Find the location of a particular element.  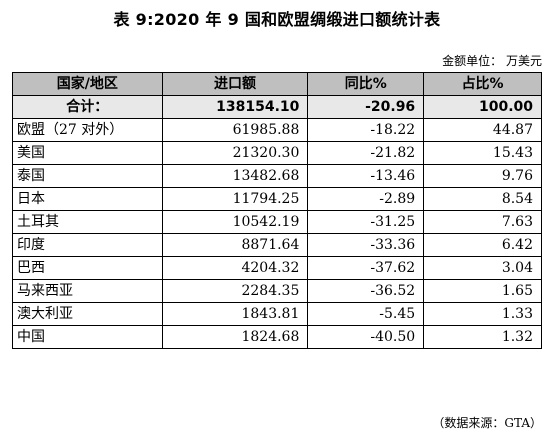

total-yoy: -20.96 is located at coordinates (366, 107).